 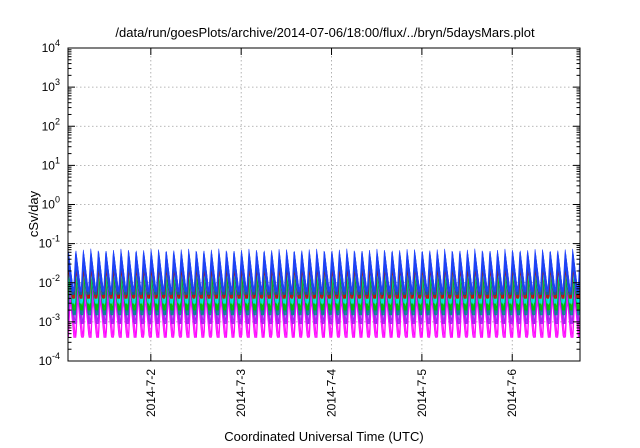 I want to click on x-axis-label: Coordinated Universal Time (UTC), so click(x=323, y=436).